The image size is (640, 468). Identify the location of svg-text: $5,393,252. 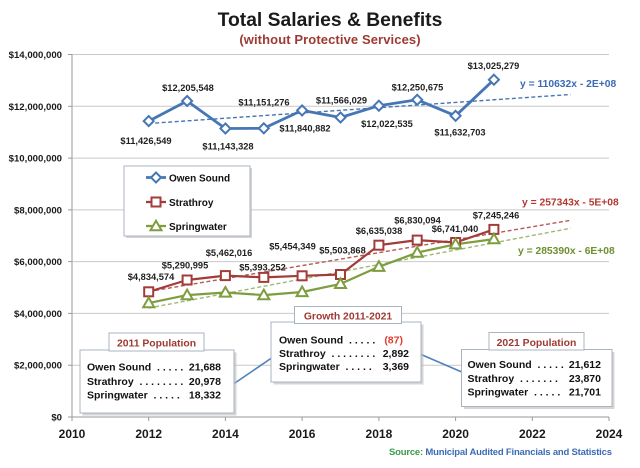
(262, 268).